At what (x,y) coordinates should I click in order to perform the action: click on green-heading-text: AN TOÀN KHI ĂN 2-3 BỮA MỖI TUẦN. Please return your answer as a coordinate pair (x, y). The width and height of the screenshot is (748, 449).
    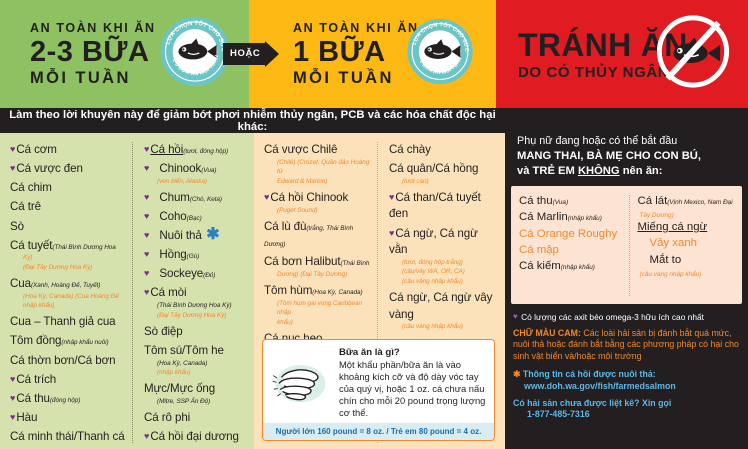
    Looking at the image, I should click on (78, 53).